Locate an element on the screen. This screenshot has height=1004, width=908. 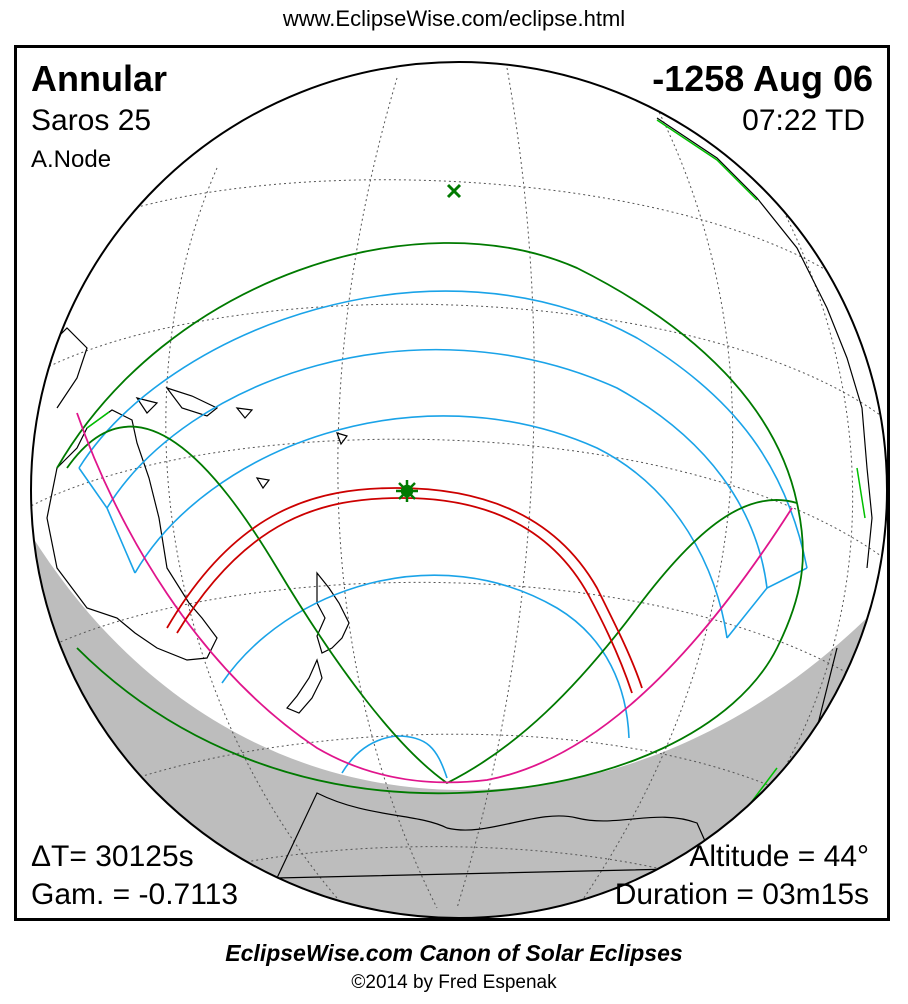
subsolar-point-marker is located at coordinates (454, 191).